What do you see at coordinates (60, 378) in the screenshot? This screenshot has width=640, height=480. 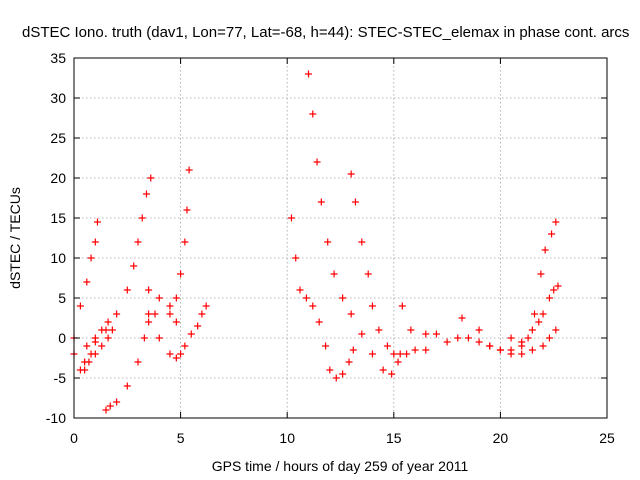 I see `y-tick-label: -5` at bounding box center [60, 378].